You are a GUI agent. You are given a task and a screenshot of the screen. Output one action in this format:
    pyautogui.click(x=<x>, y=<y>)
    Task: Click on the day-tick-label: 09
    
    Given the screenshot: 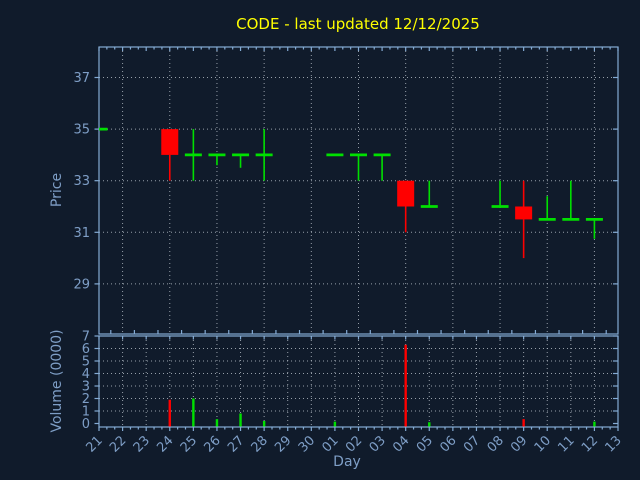 What is the action you would take?
    pyautogui.click(x=519, y=444)
    